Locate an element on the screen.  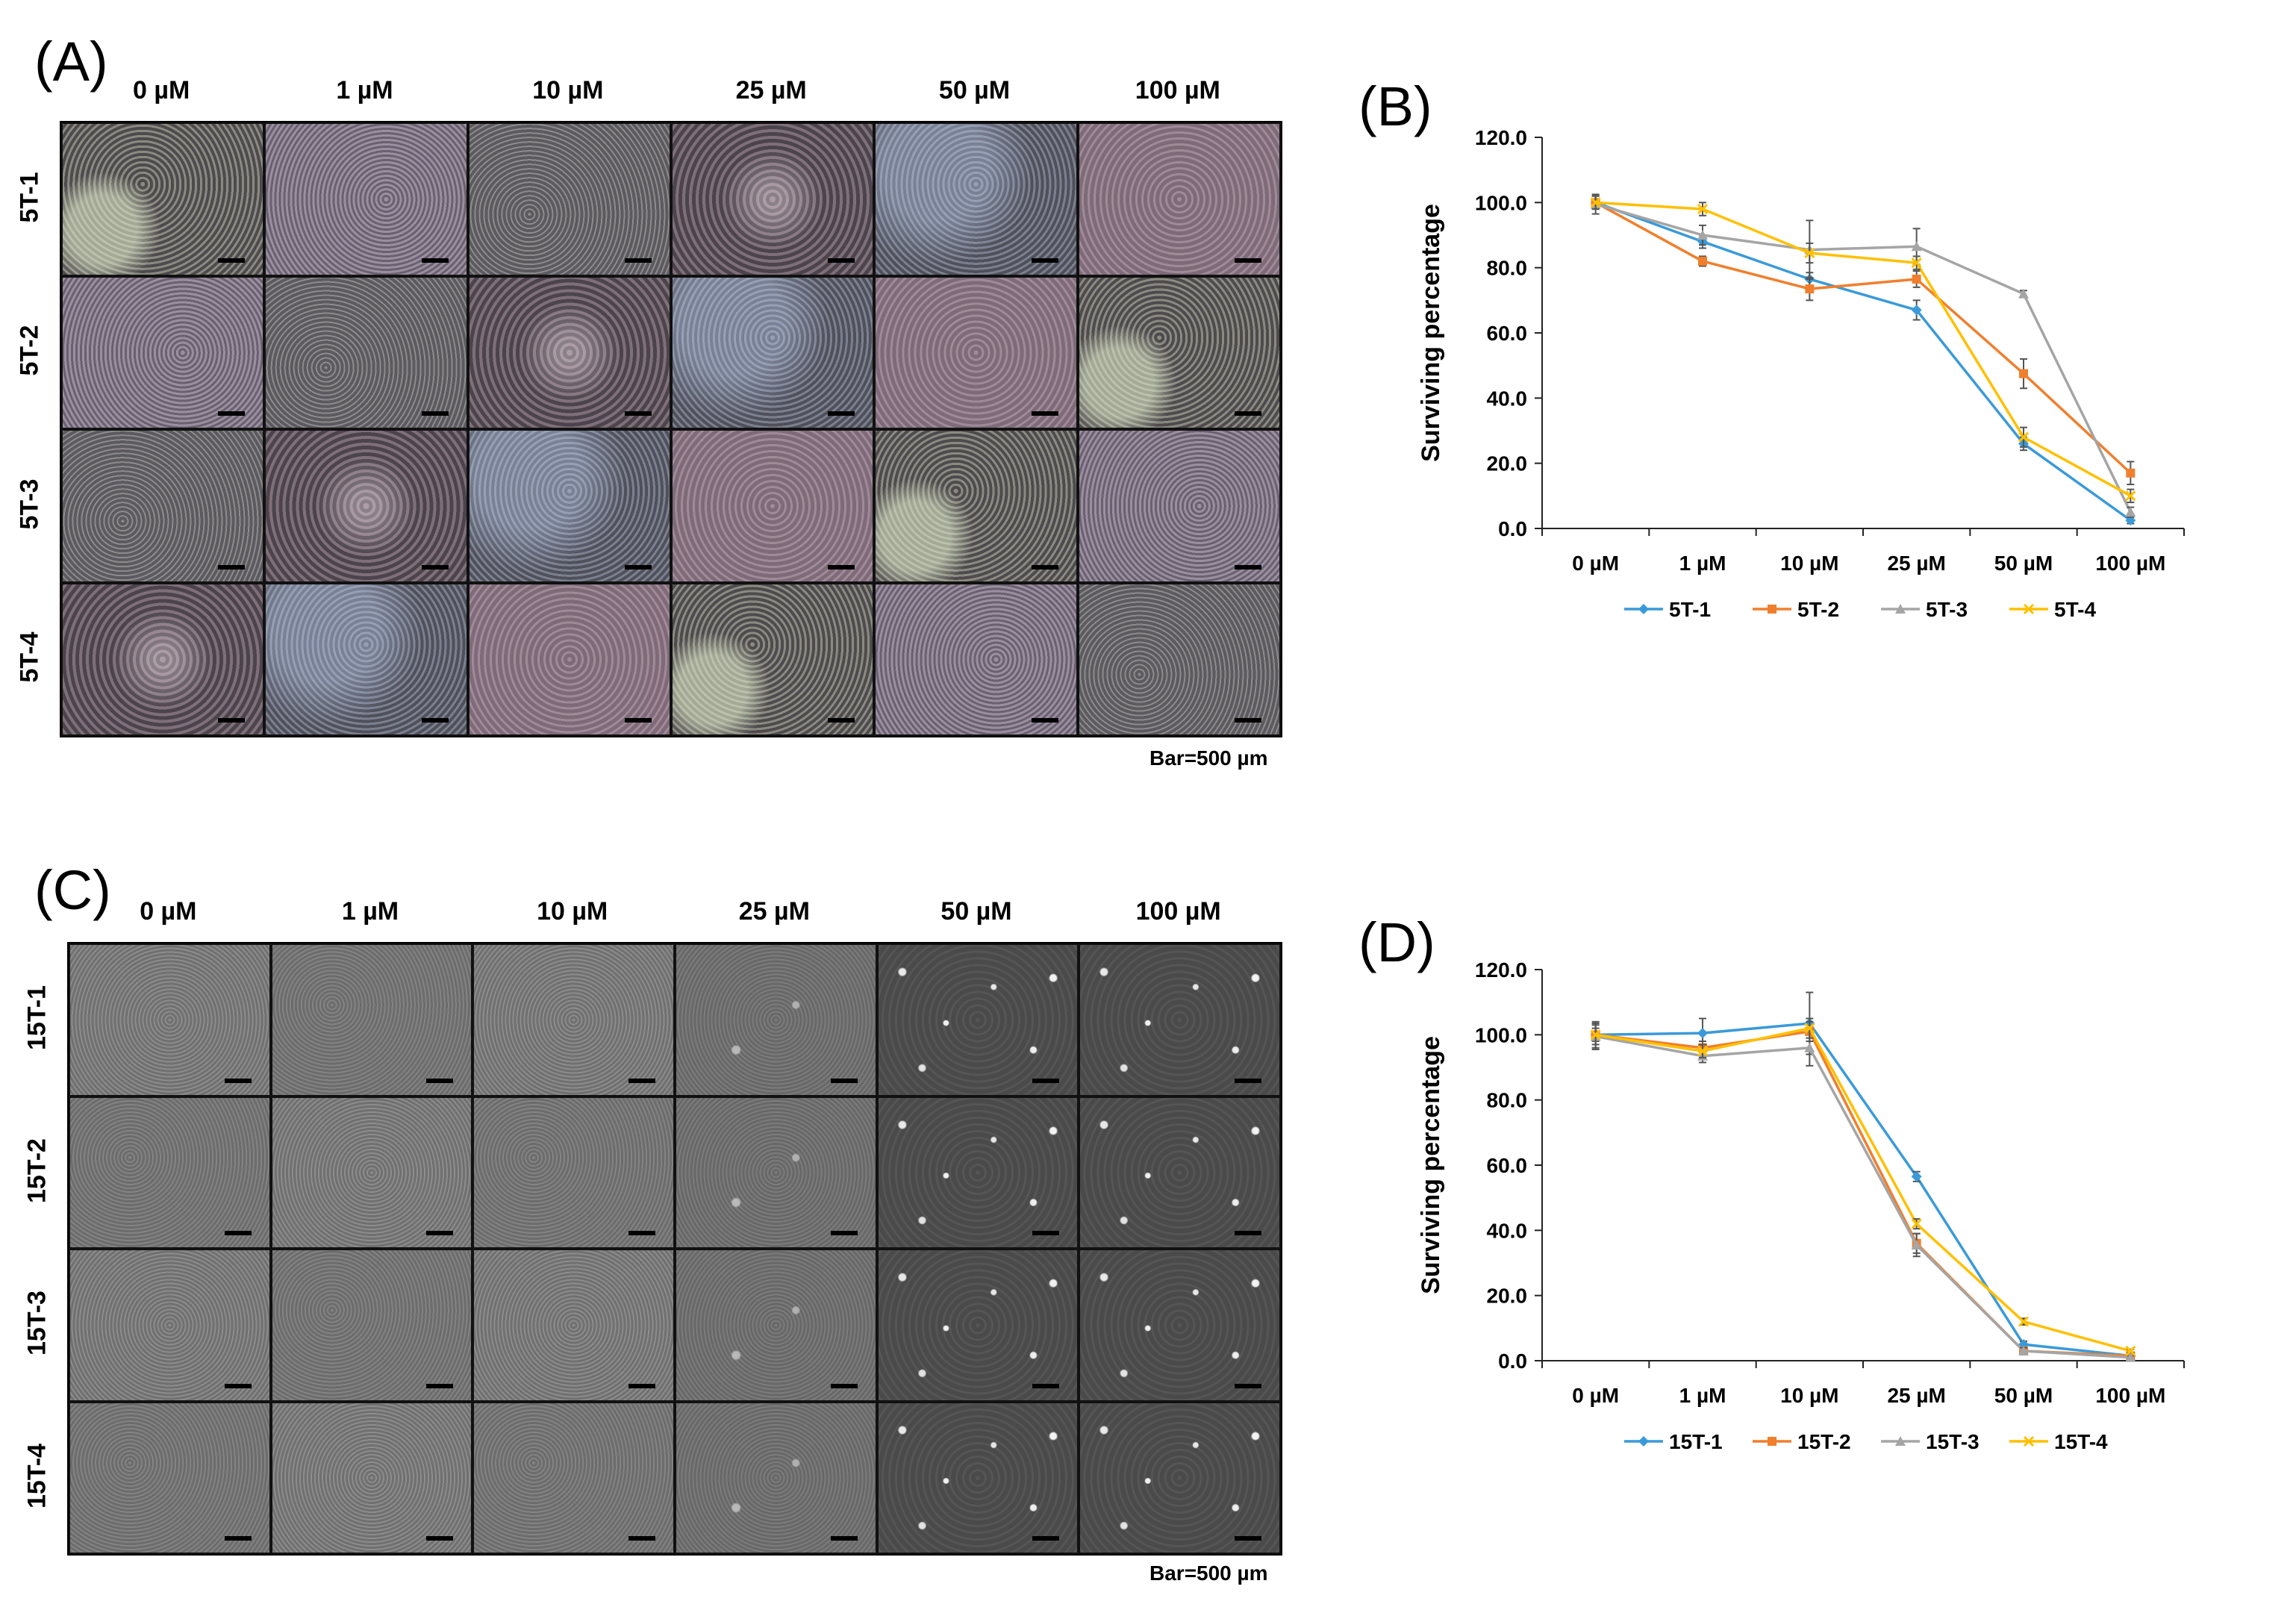
column-header-c-1: 1 µM is located at coordinates (370, 911).